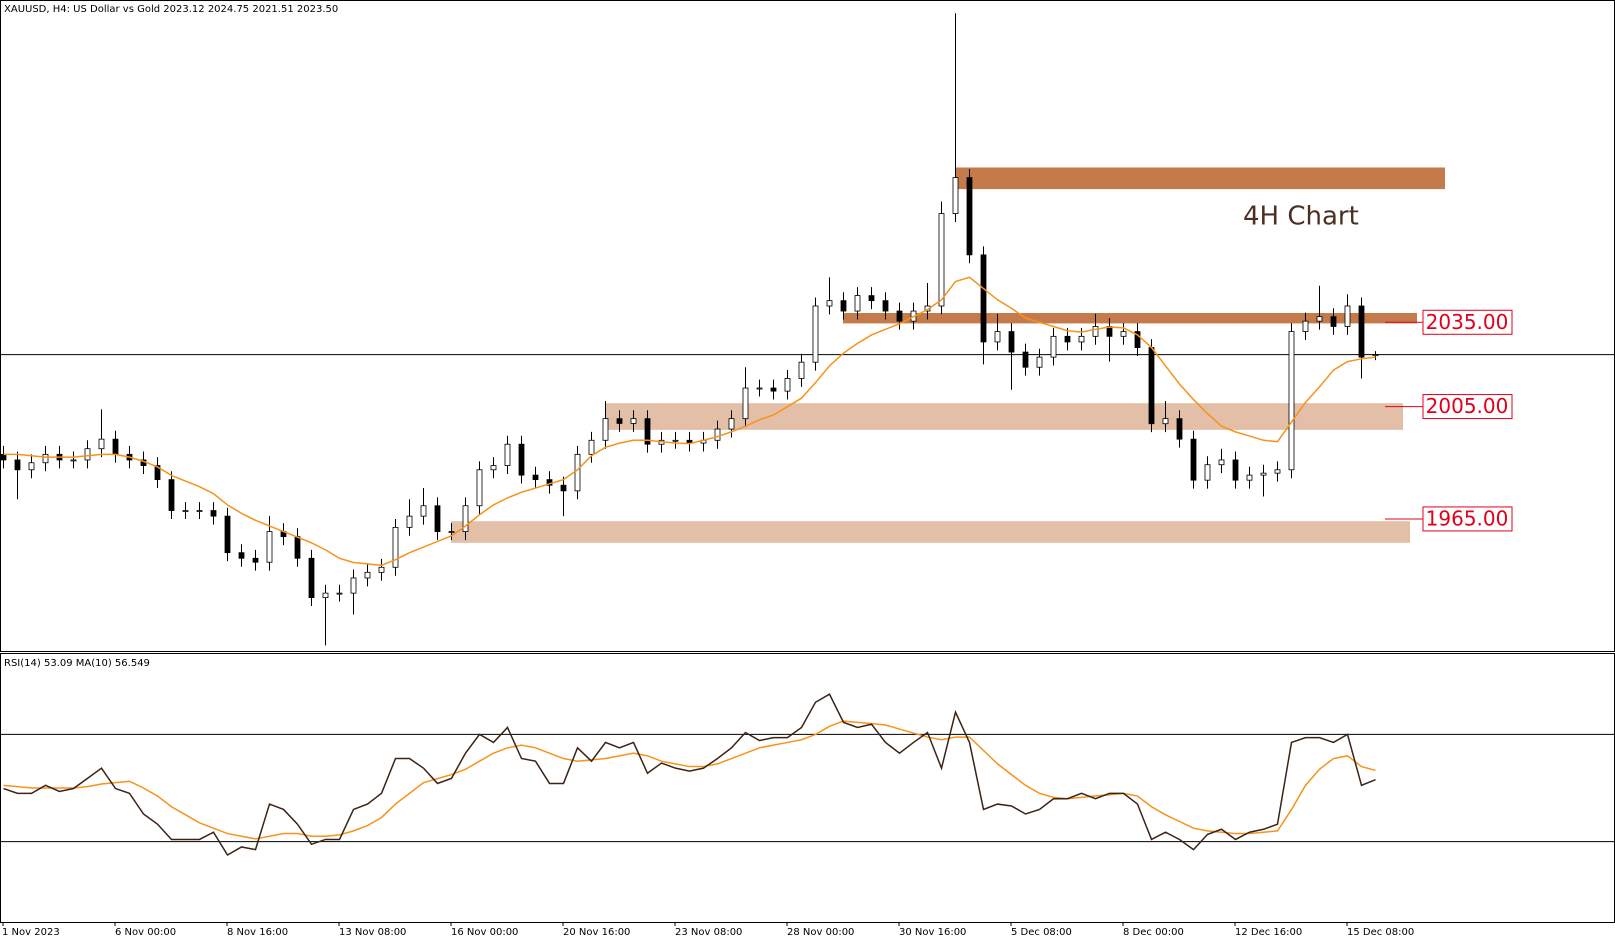 Image resolution: width=1615 pixels, height=940 pixels. Describe the element at coordinates (708, 932) in the screenshot. I see `x-tick-label: 23 Nov 08:00` at that location.